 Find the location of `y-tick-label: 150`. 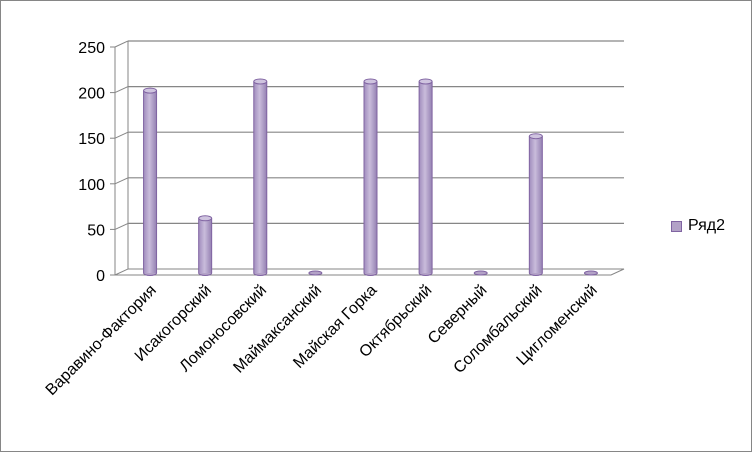

y-tick-label: 150 is located at coordinates (91, 139).